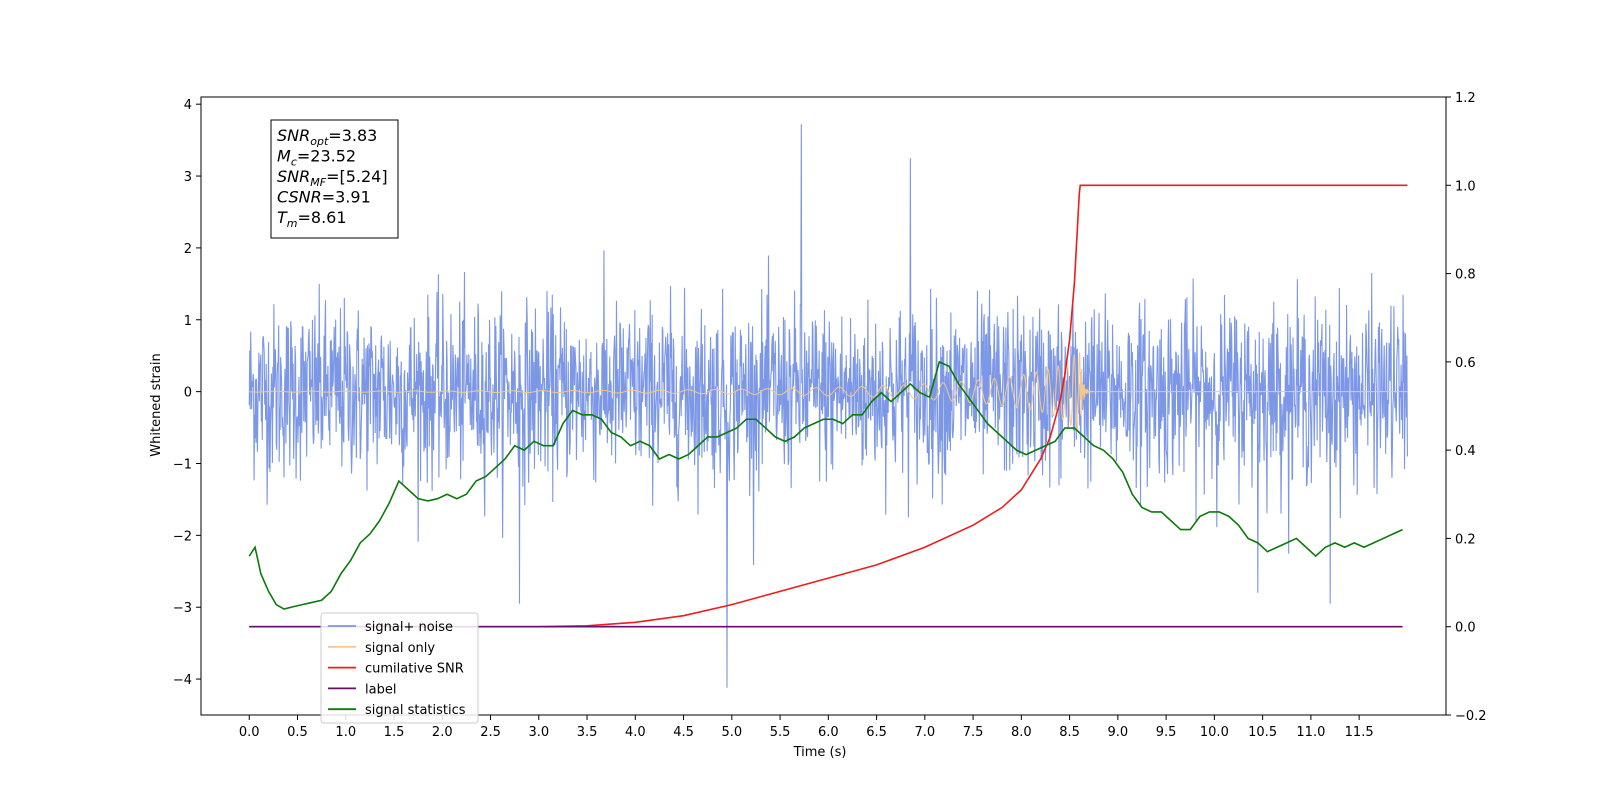 This screenshot has height=800, width=1600. What do you see at coordinates (1069, 732) in the screenshot?
I see `x-tick-label: 8.5` at bounding box center [1069, 732].